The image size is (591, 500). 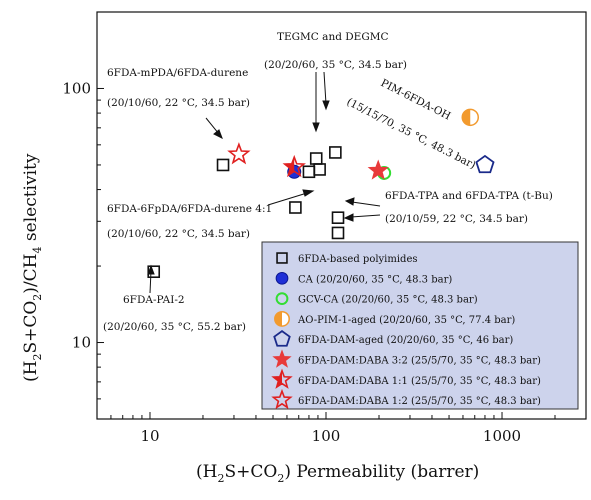 I want to click on arrow-tpa-upper, so click(x=366, y=204).